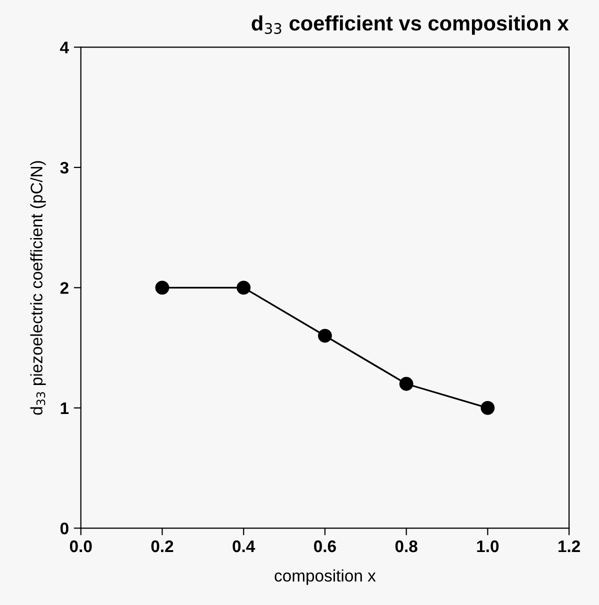 The width and height of the screenshot is (599, 605). What do you see at coordinates (410, 25) in the screenshot?
I see `chart-title: d$_{33}$ coefficient vs composition x` at bounding box center [410, 25].